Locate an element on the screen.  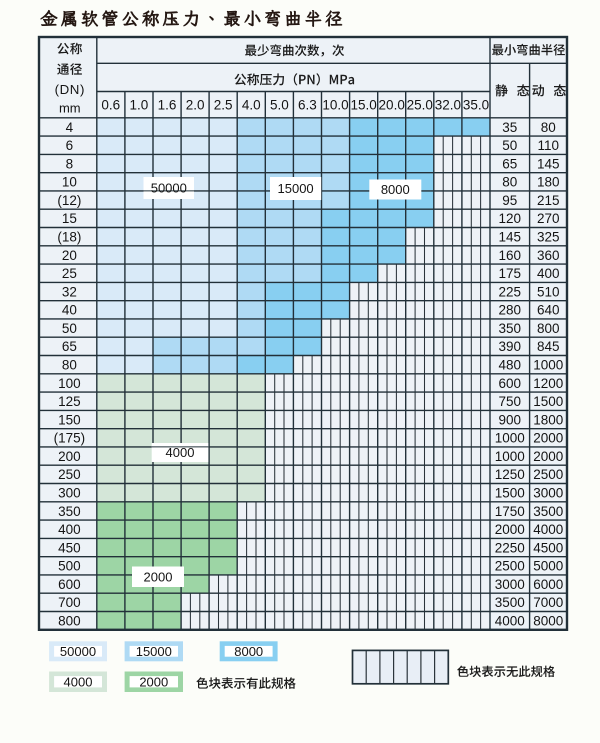
svg-text: 10 is located at coordinates (69, 182).